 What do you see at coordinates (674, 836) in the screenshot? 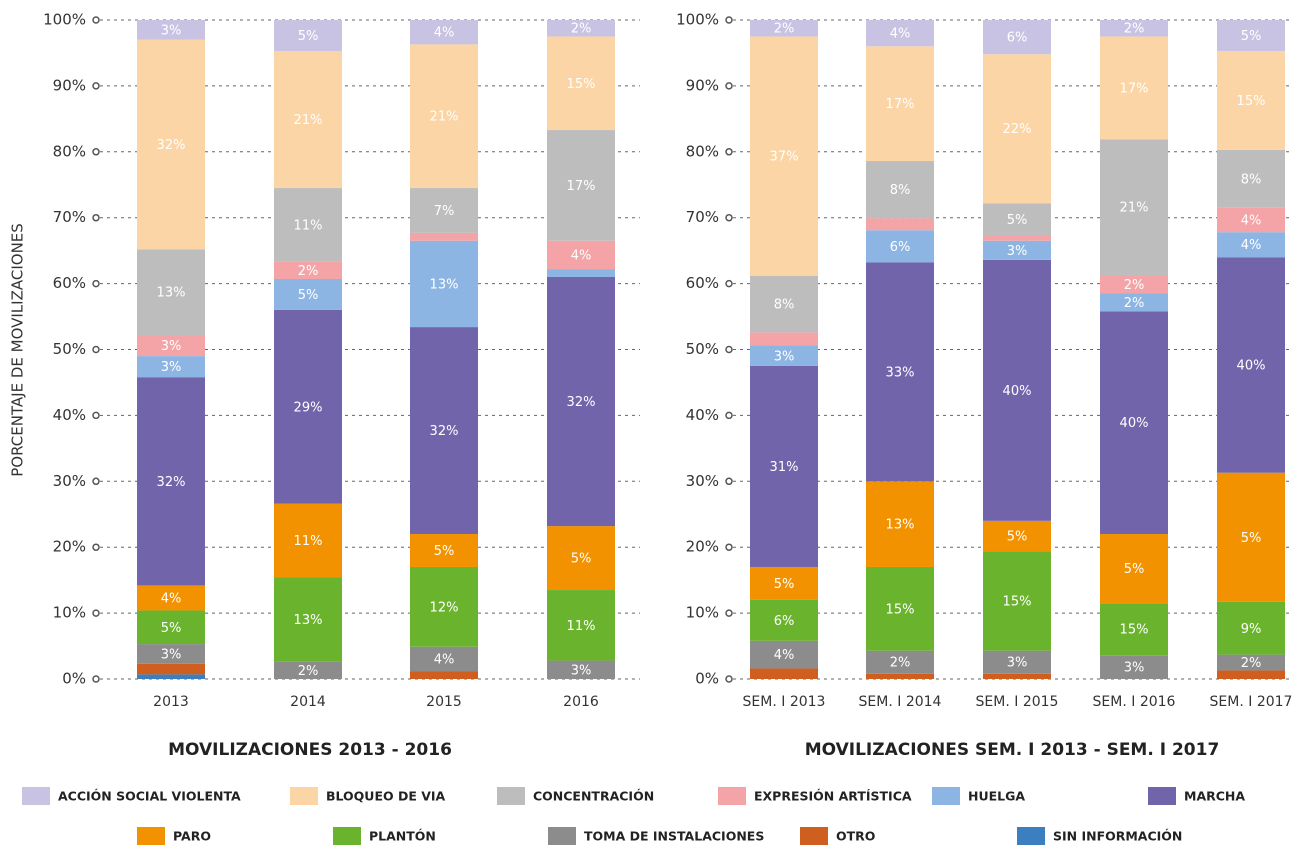
I see `legend-label: TOMA DE INSTALACIONES` at bounding box center [674, 836].